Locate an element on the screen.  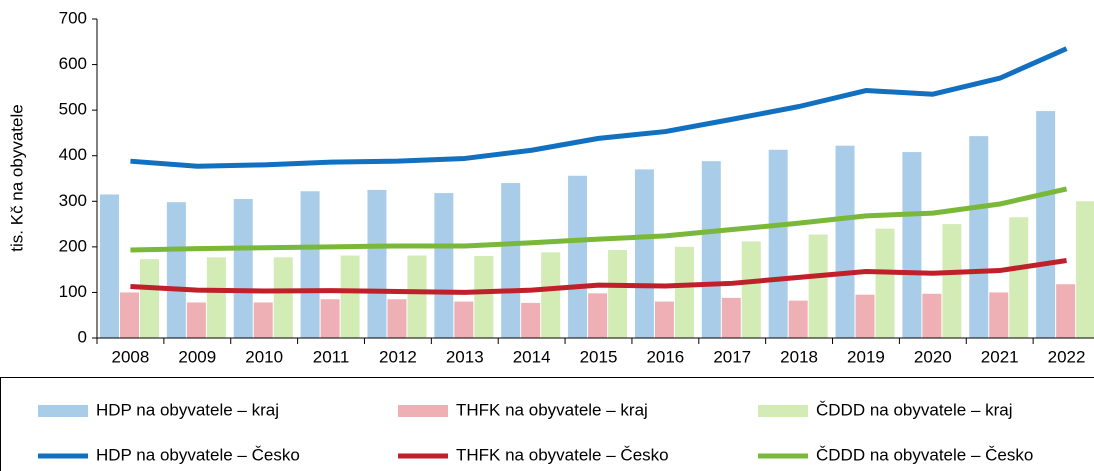
legend-label: ČDDD na obyvatele – kraj is located at coordinates (914, 409).